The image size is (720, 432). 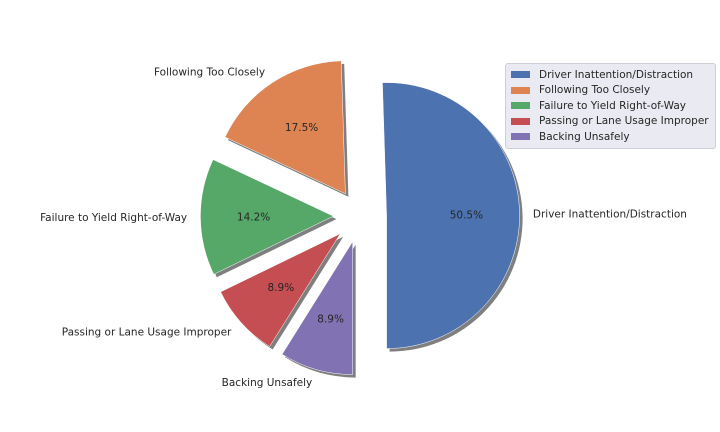 I want to click on legend-item: Following Too Closely, so click(x=610, y=91).